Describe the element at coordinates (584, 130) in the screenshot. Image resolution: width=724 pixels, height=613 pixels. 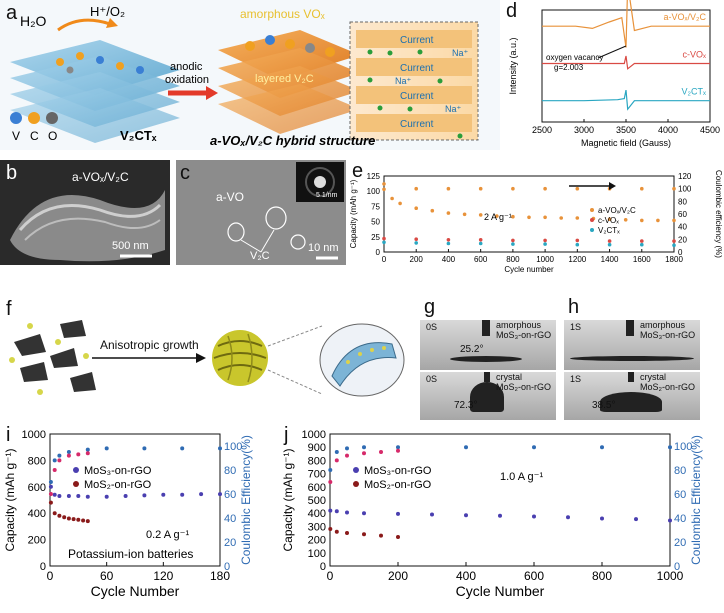
I see `x-tick-label-d: 3000` at that location.